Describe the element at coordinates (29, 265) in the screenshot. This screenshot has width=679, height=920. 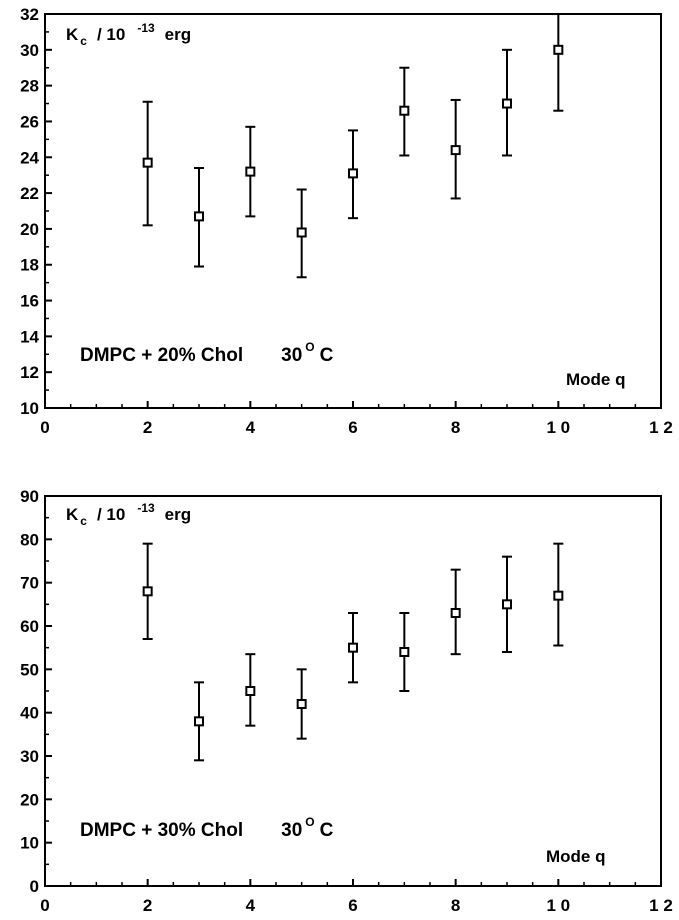
I see `y-tick-label: 18` at that location.